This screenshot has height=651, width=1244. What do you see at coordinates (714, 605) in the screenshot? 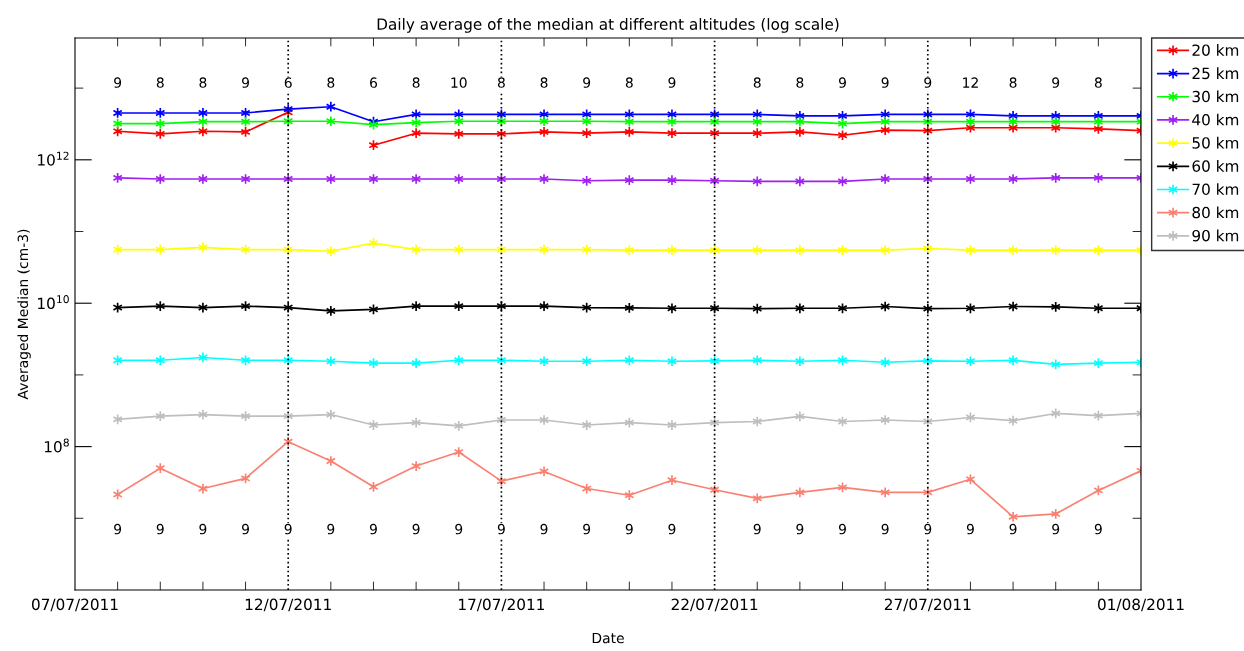
I see `x-tick-label: 22/07/2011` at bounding box center [714, 605].